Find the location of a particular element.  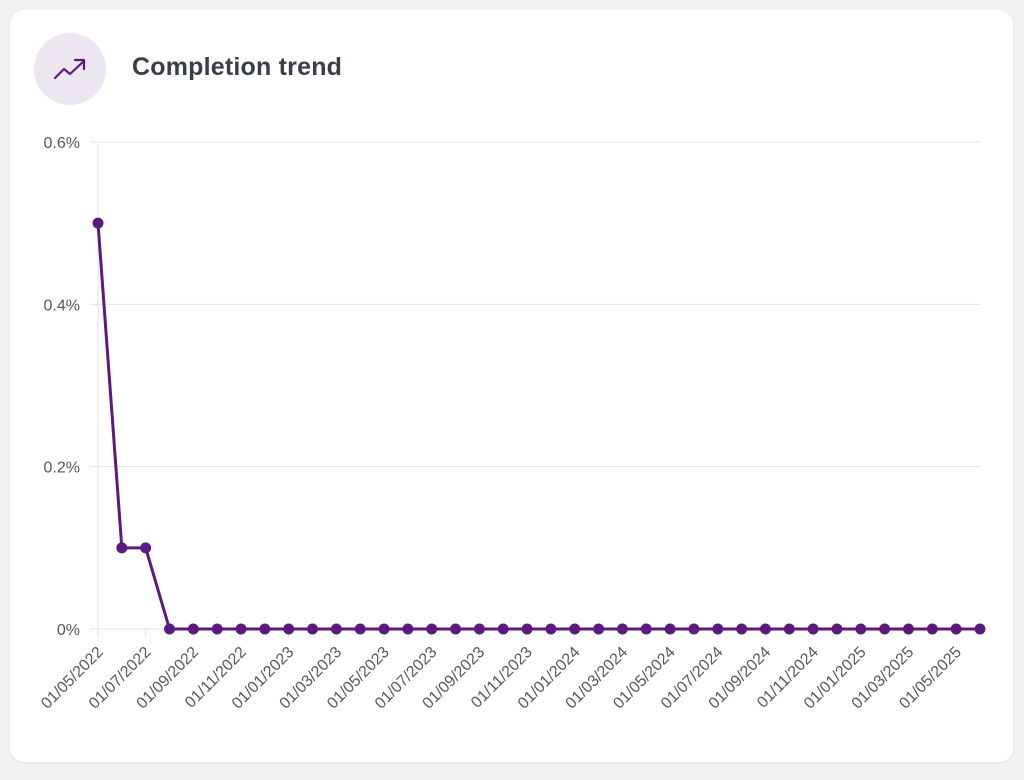

y-tick-label: 0% is located at coordinates (68, 630).